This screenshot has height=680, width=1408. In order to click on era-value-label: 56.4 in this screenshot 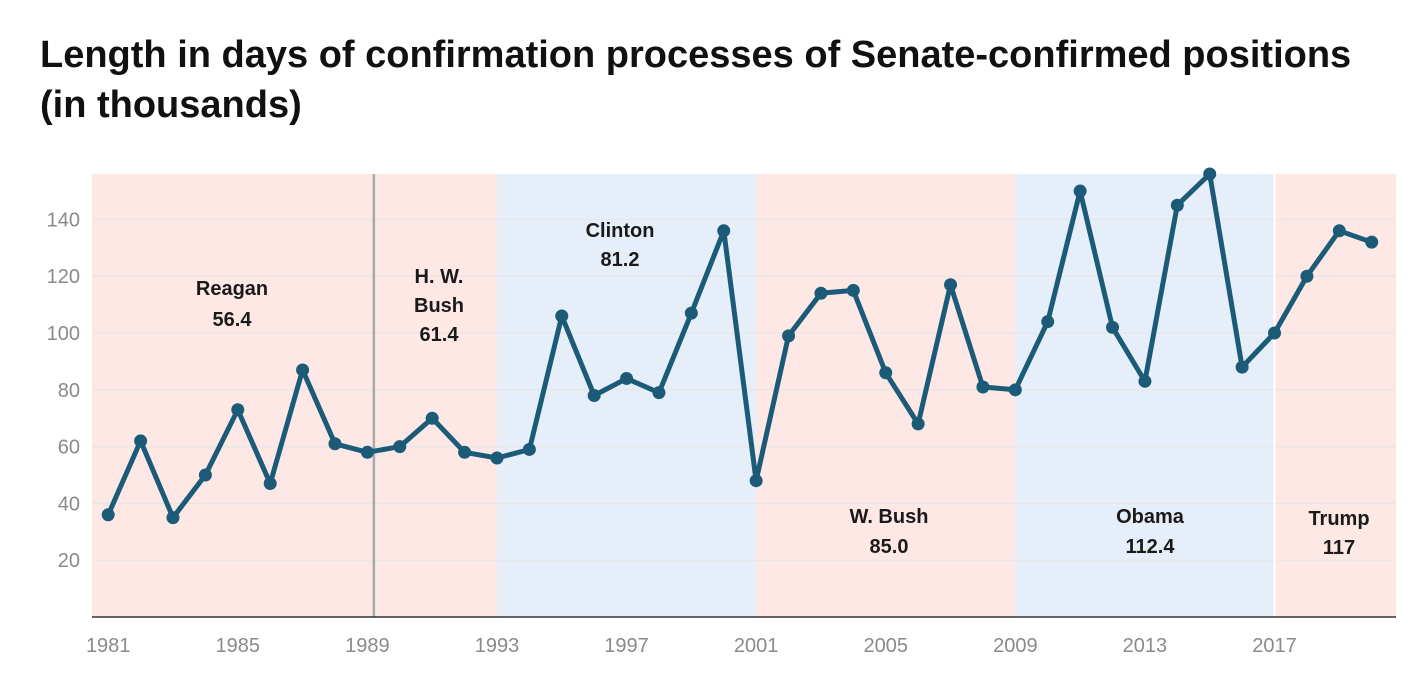, I will do `click(233, 320)`.